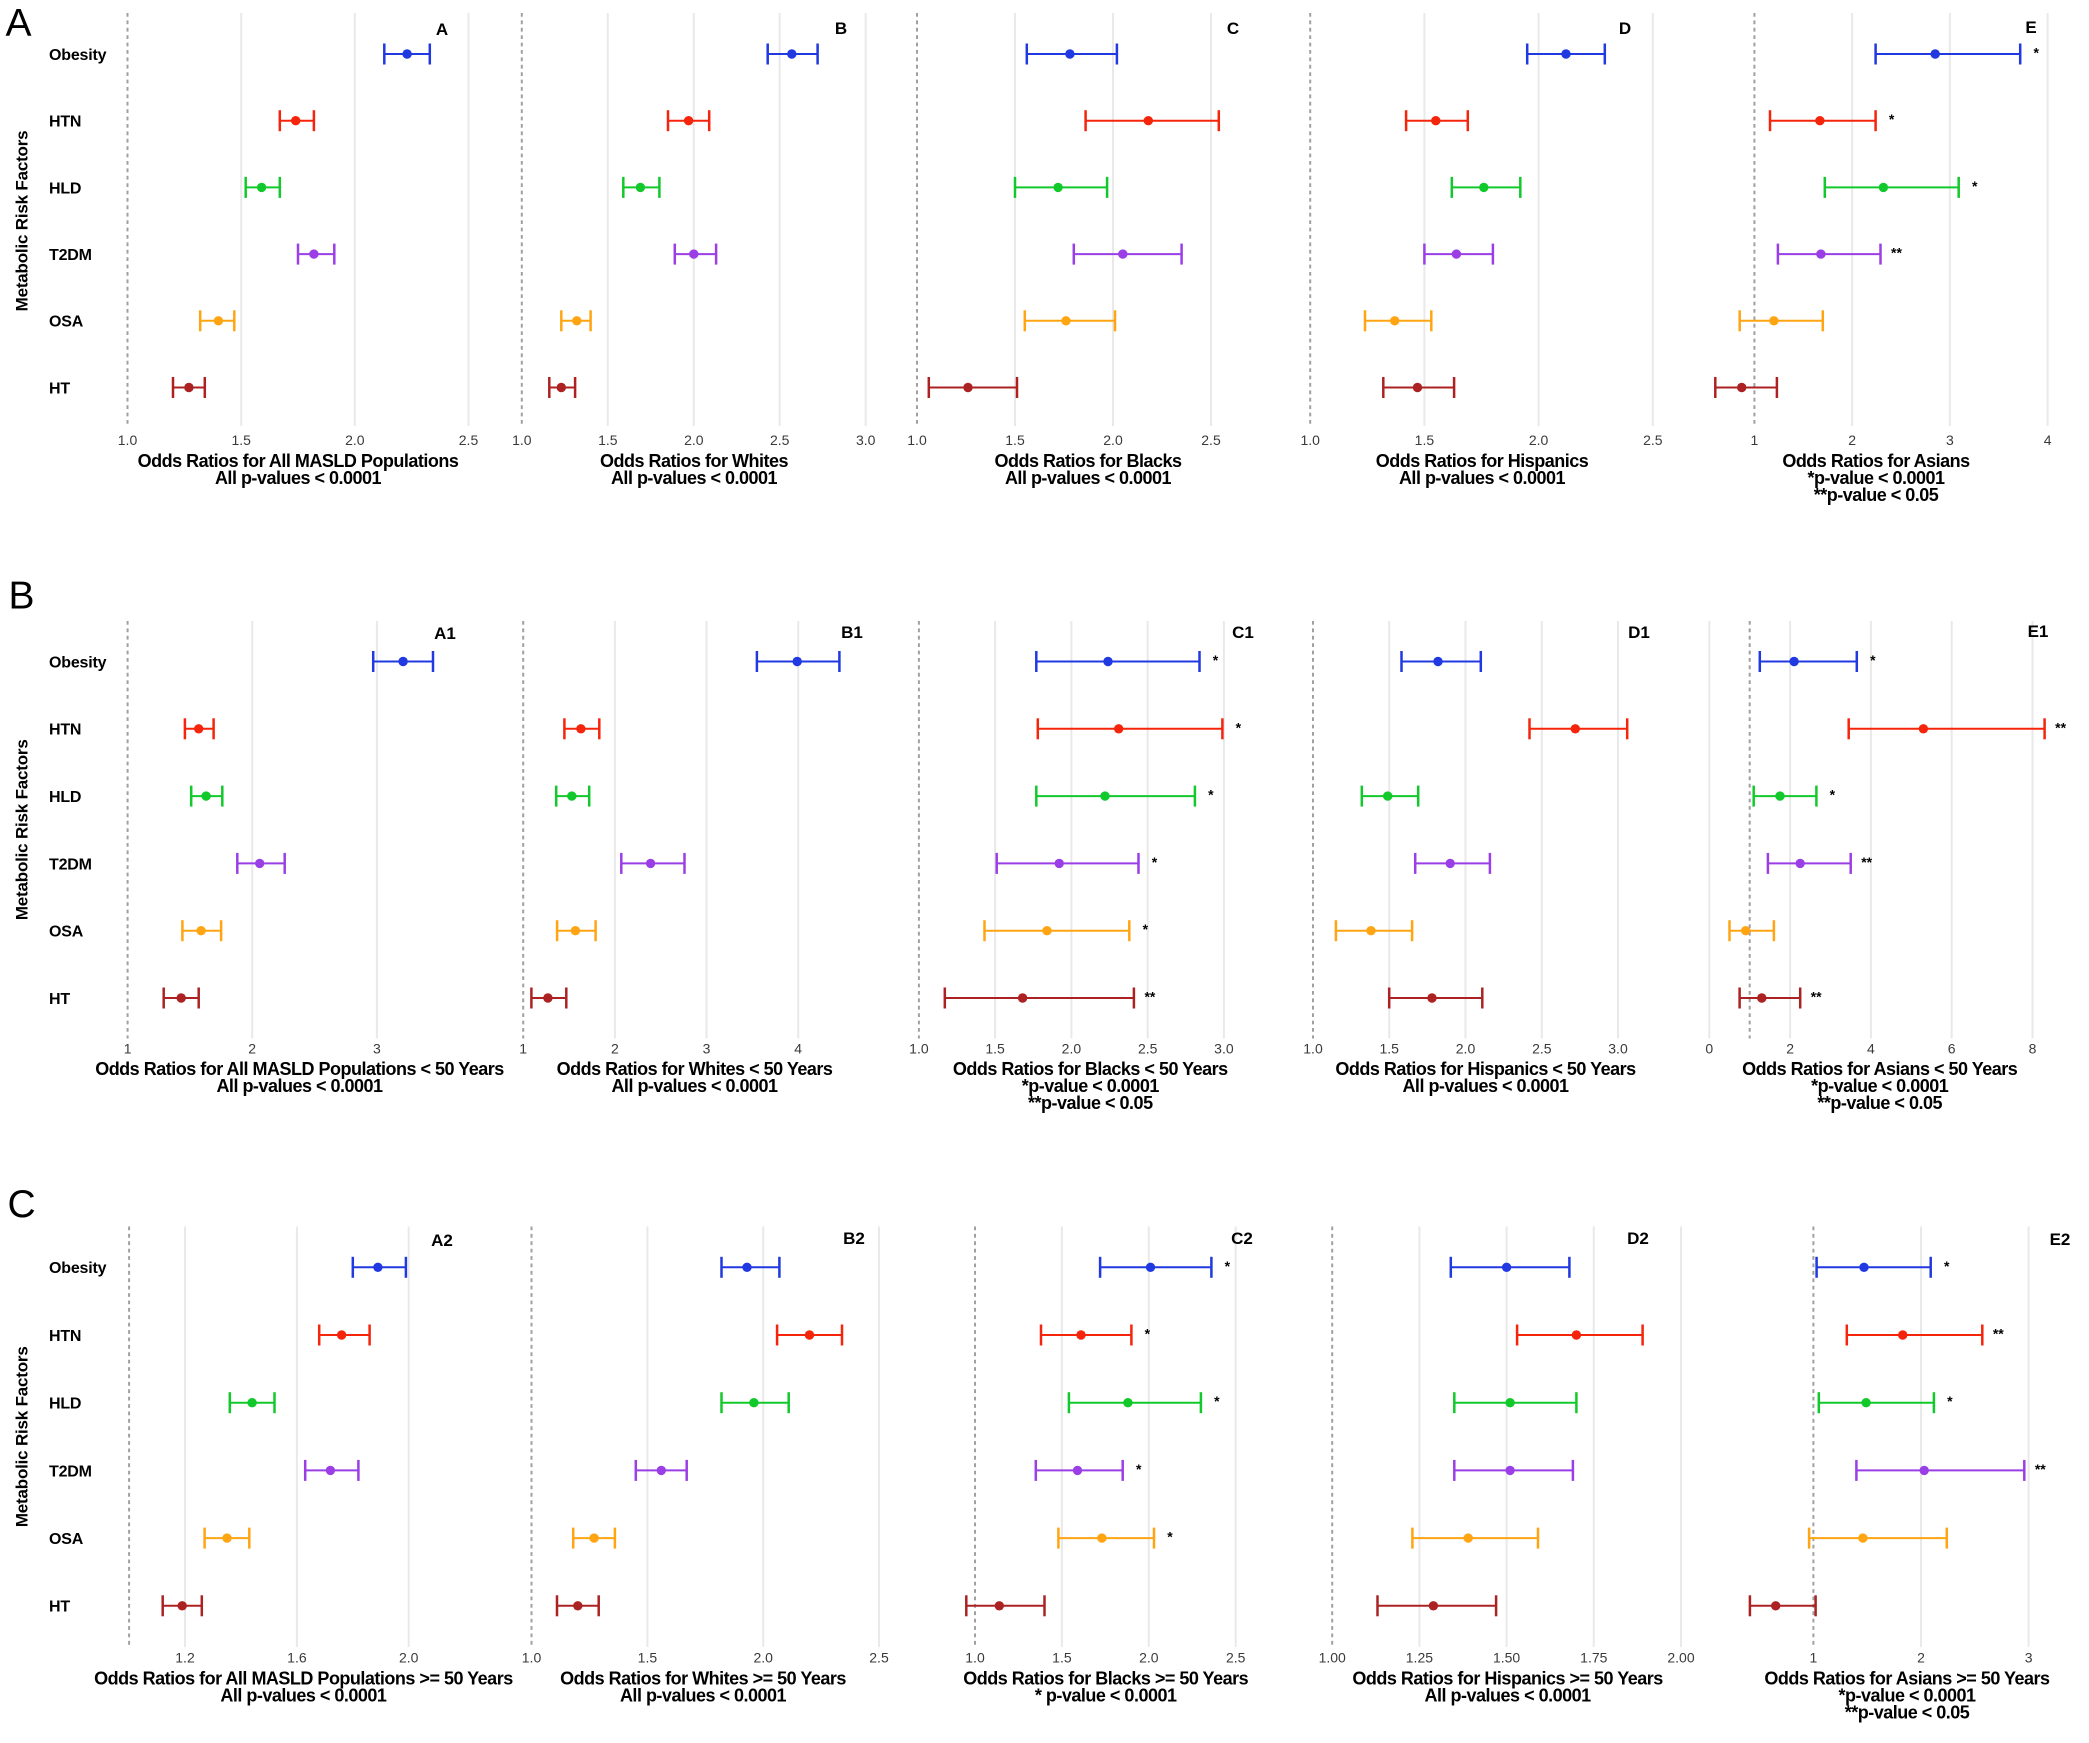 Image resolution: width=2089 pixels, height=1743 pixels. I want to click on svg-text:Odds Ratios for Asians < 50 Ye: Odds Ratios for Asians < 50 Years, so click(1880, 1069).